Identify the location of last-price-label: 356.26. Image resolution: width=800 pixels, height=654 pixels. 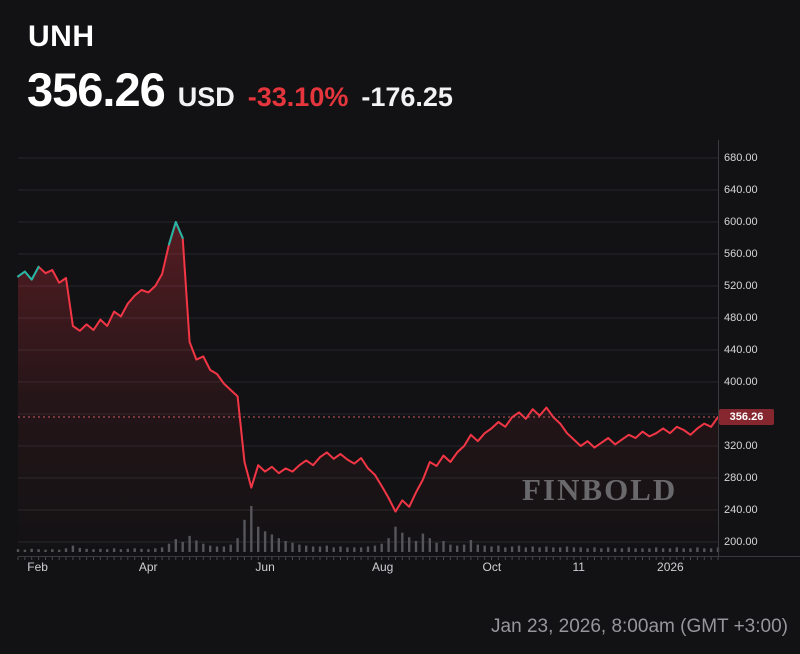
(746, 416).